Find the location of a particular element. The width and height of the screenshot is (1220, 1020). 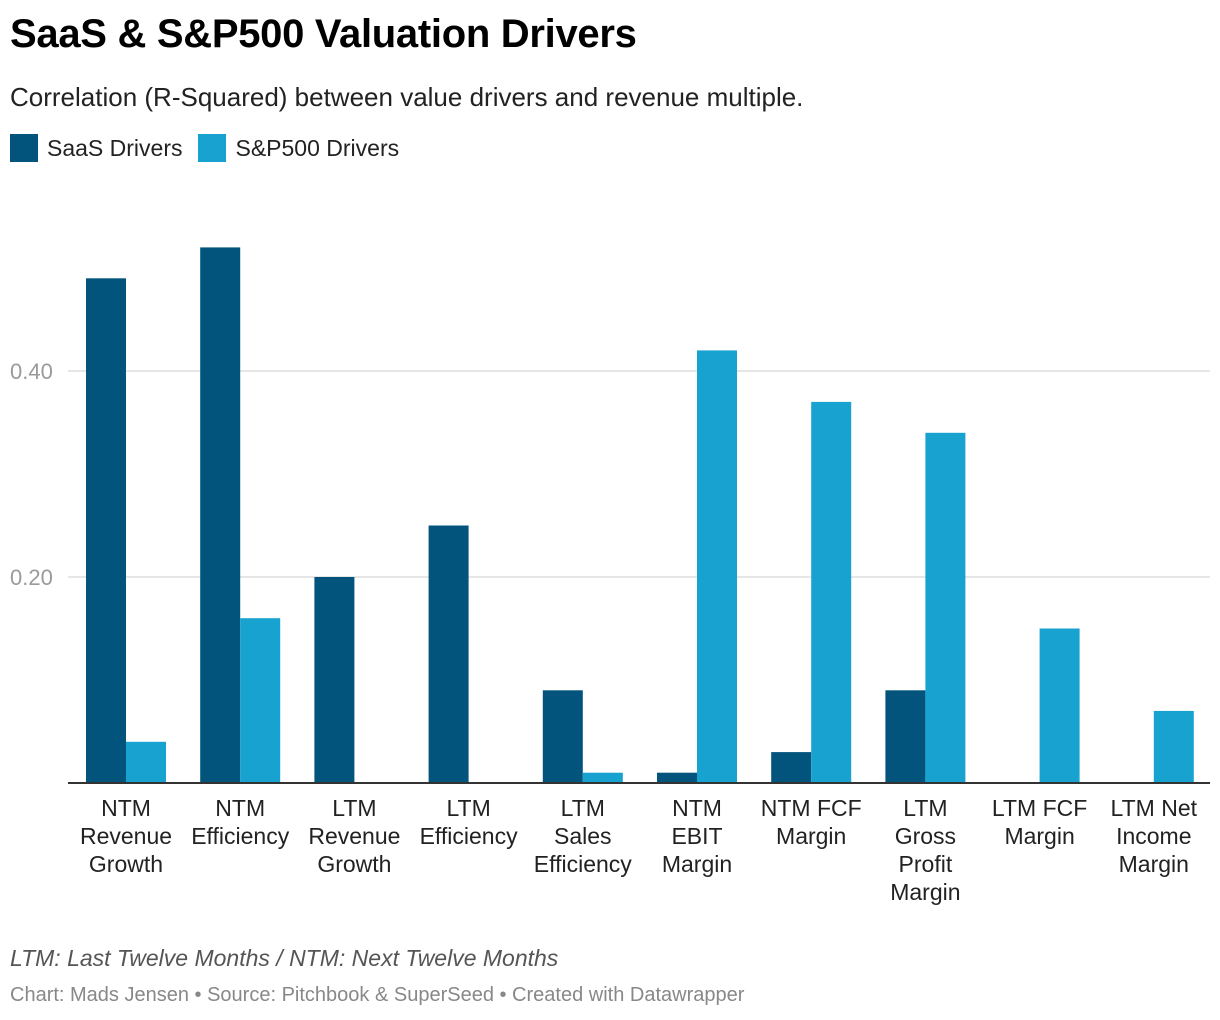

y-tick-label: 0.40 is located at coordinates (31, 371).